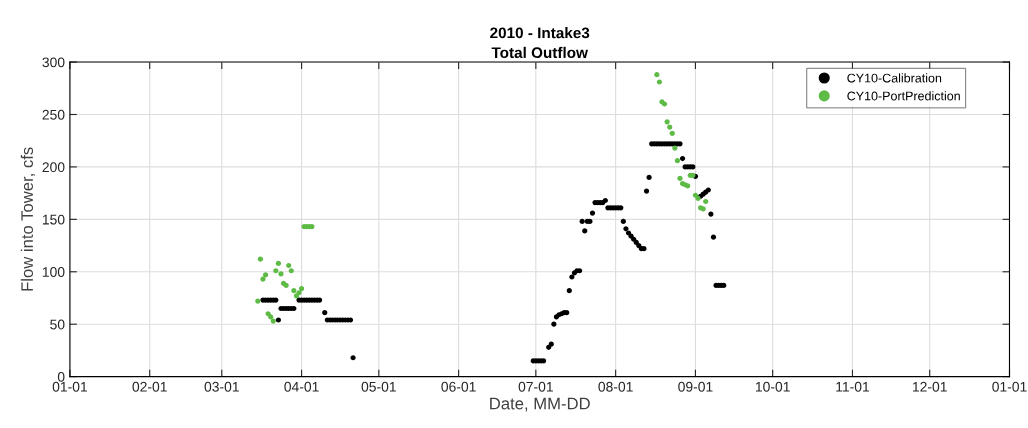  Describe the element at coordinates (149, 386) in the screenshot. I see `x-tick-label: 02-01` at that location.